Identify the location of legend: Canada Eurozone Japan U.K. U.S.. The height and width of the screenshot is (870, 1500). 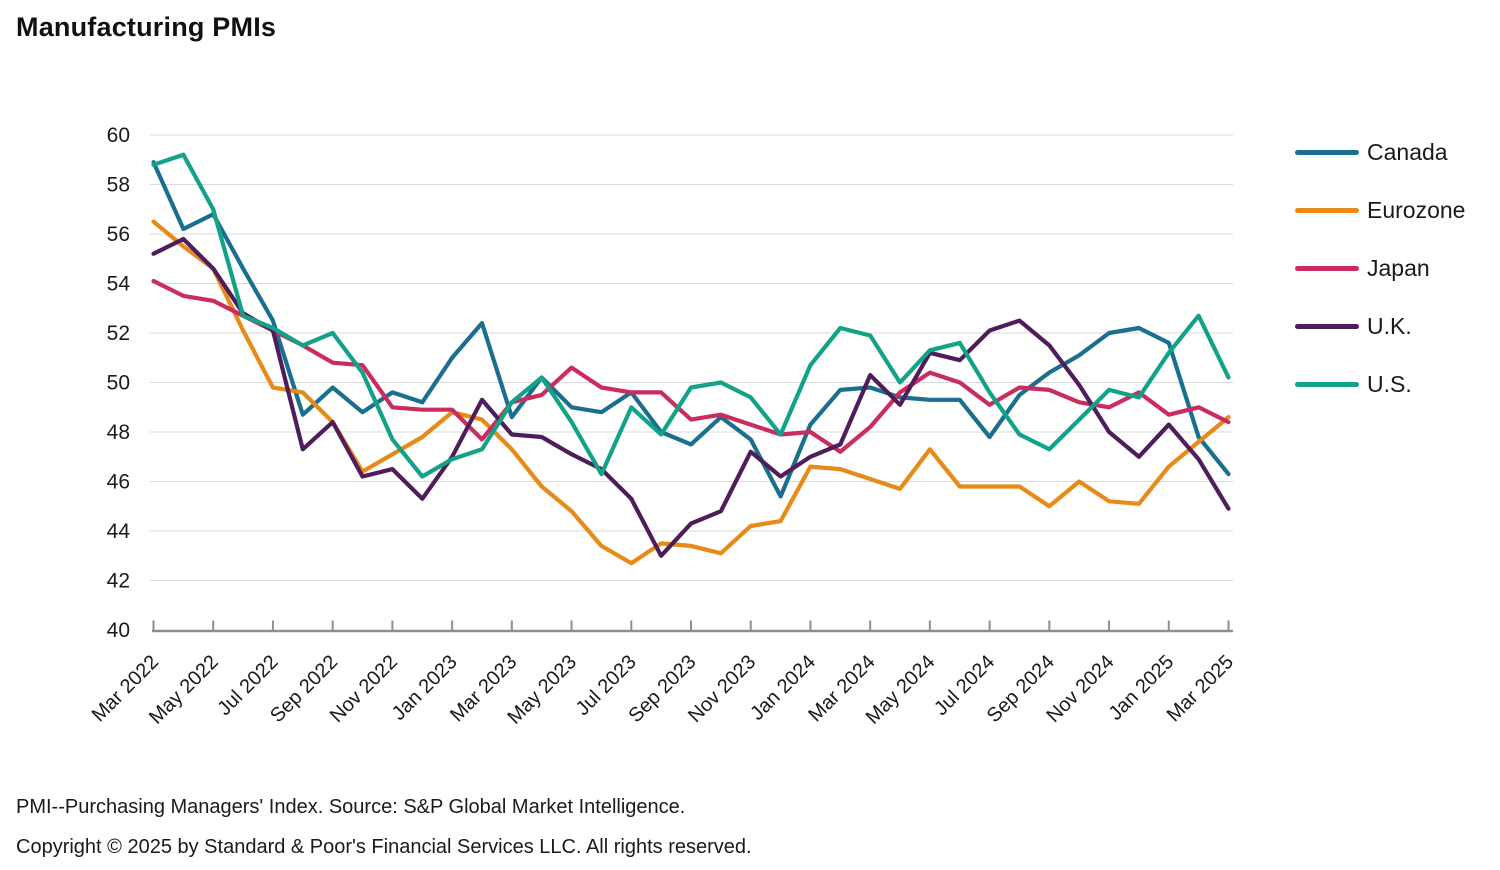
(1380, 284).